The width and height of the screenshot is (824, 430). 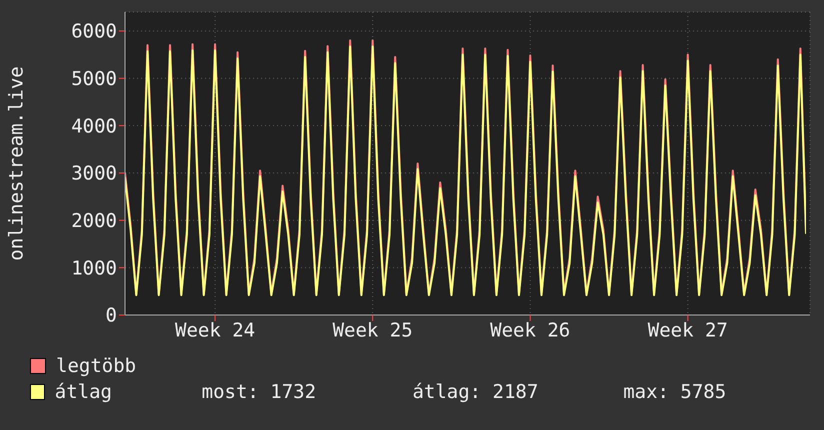 I want to click on text: most: 1732, so click(x=260, y=392).